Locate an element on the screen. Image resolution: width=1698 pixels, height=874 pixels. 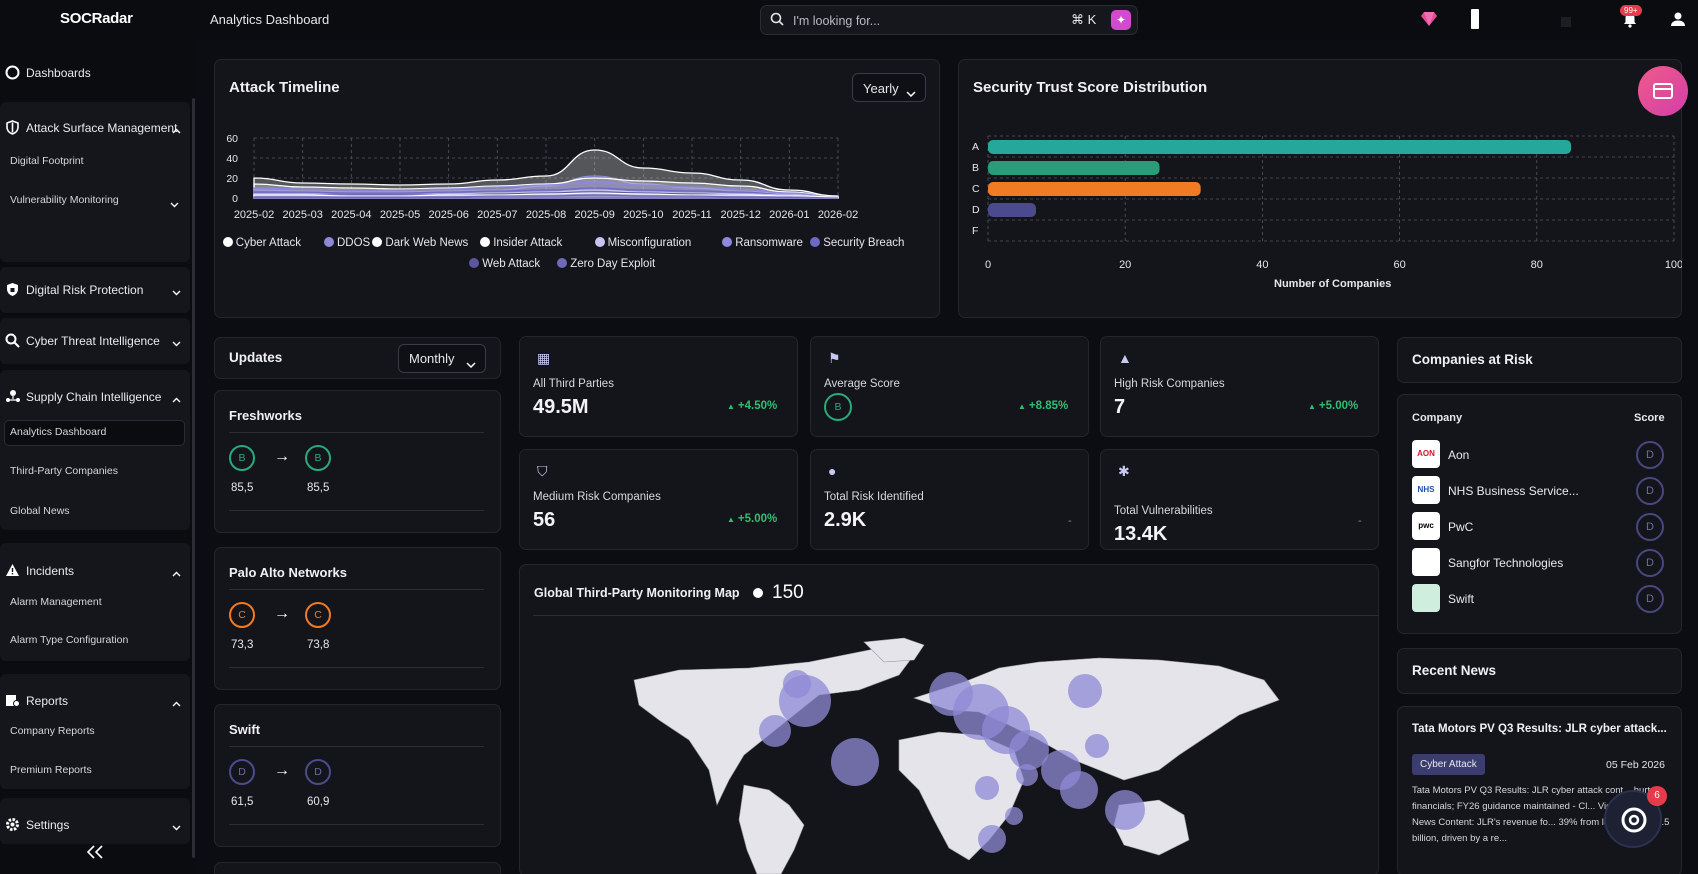
bar-c is located at coordinates (1094, 189).